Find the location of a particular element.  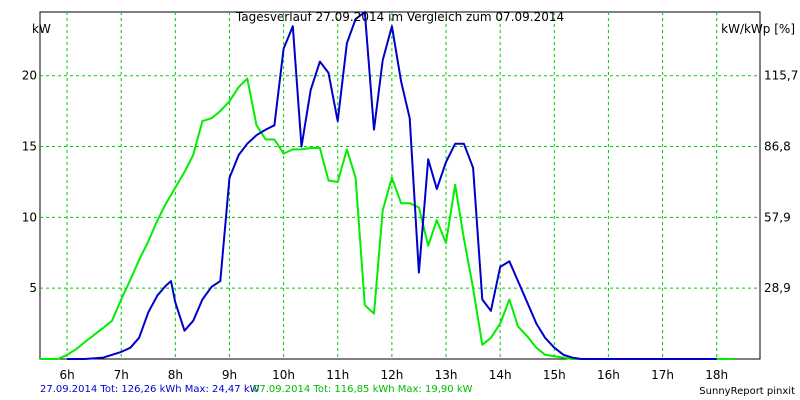

x-tick-label: 18h is located at coordinates (716, 375).